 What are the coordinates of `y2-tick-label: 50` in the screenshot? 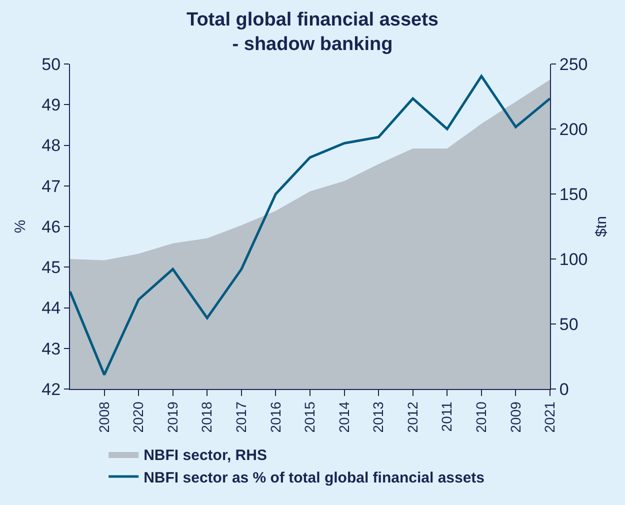 It's located at (568, 324).